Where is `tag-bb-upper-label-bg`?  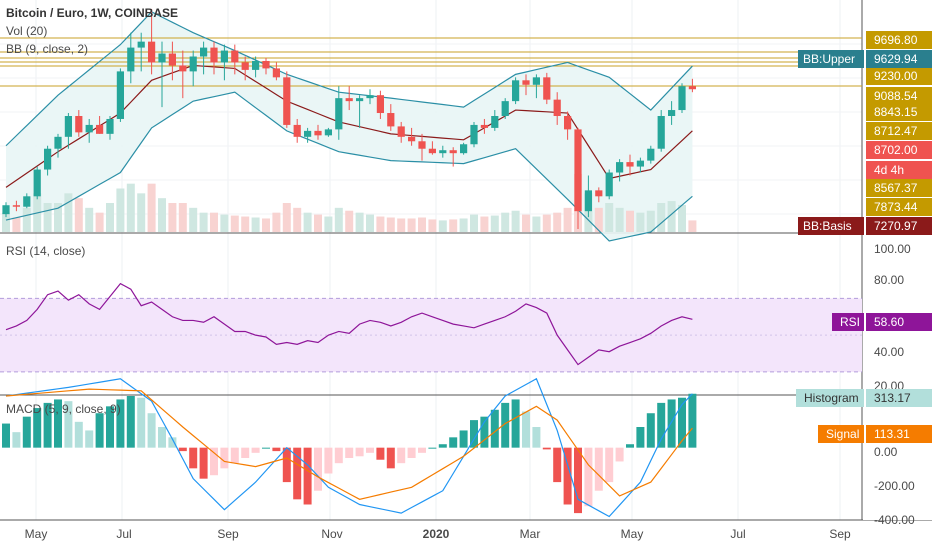 tag-bb-upper-label-bg is located at coordinates (831, 59).